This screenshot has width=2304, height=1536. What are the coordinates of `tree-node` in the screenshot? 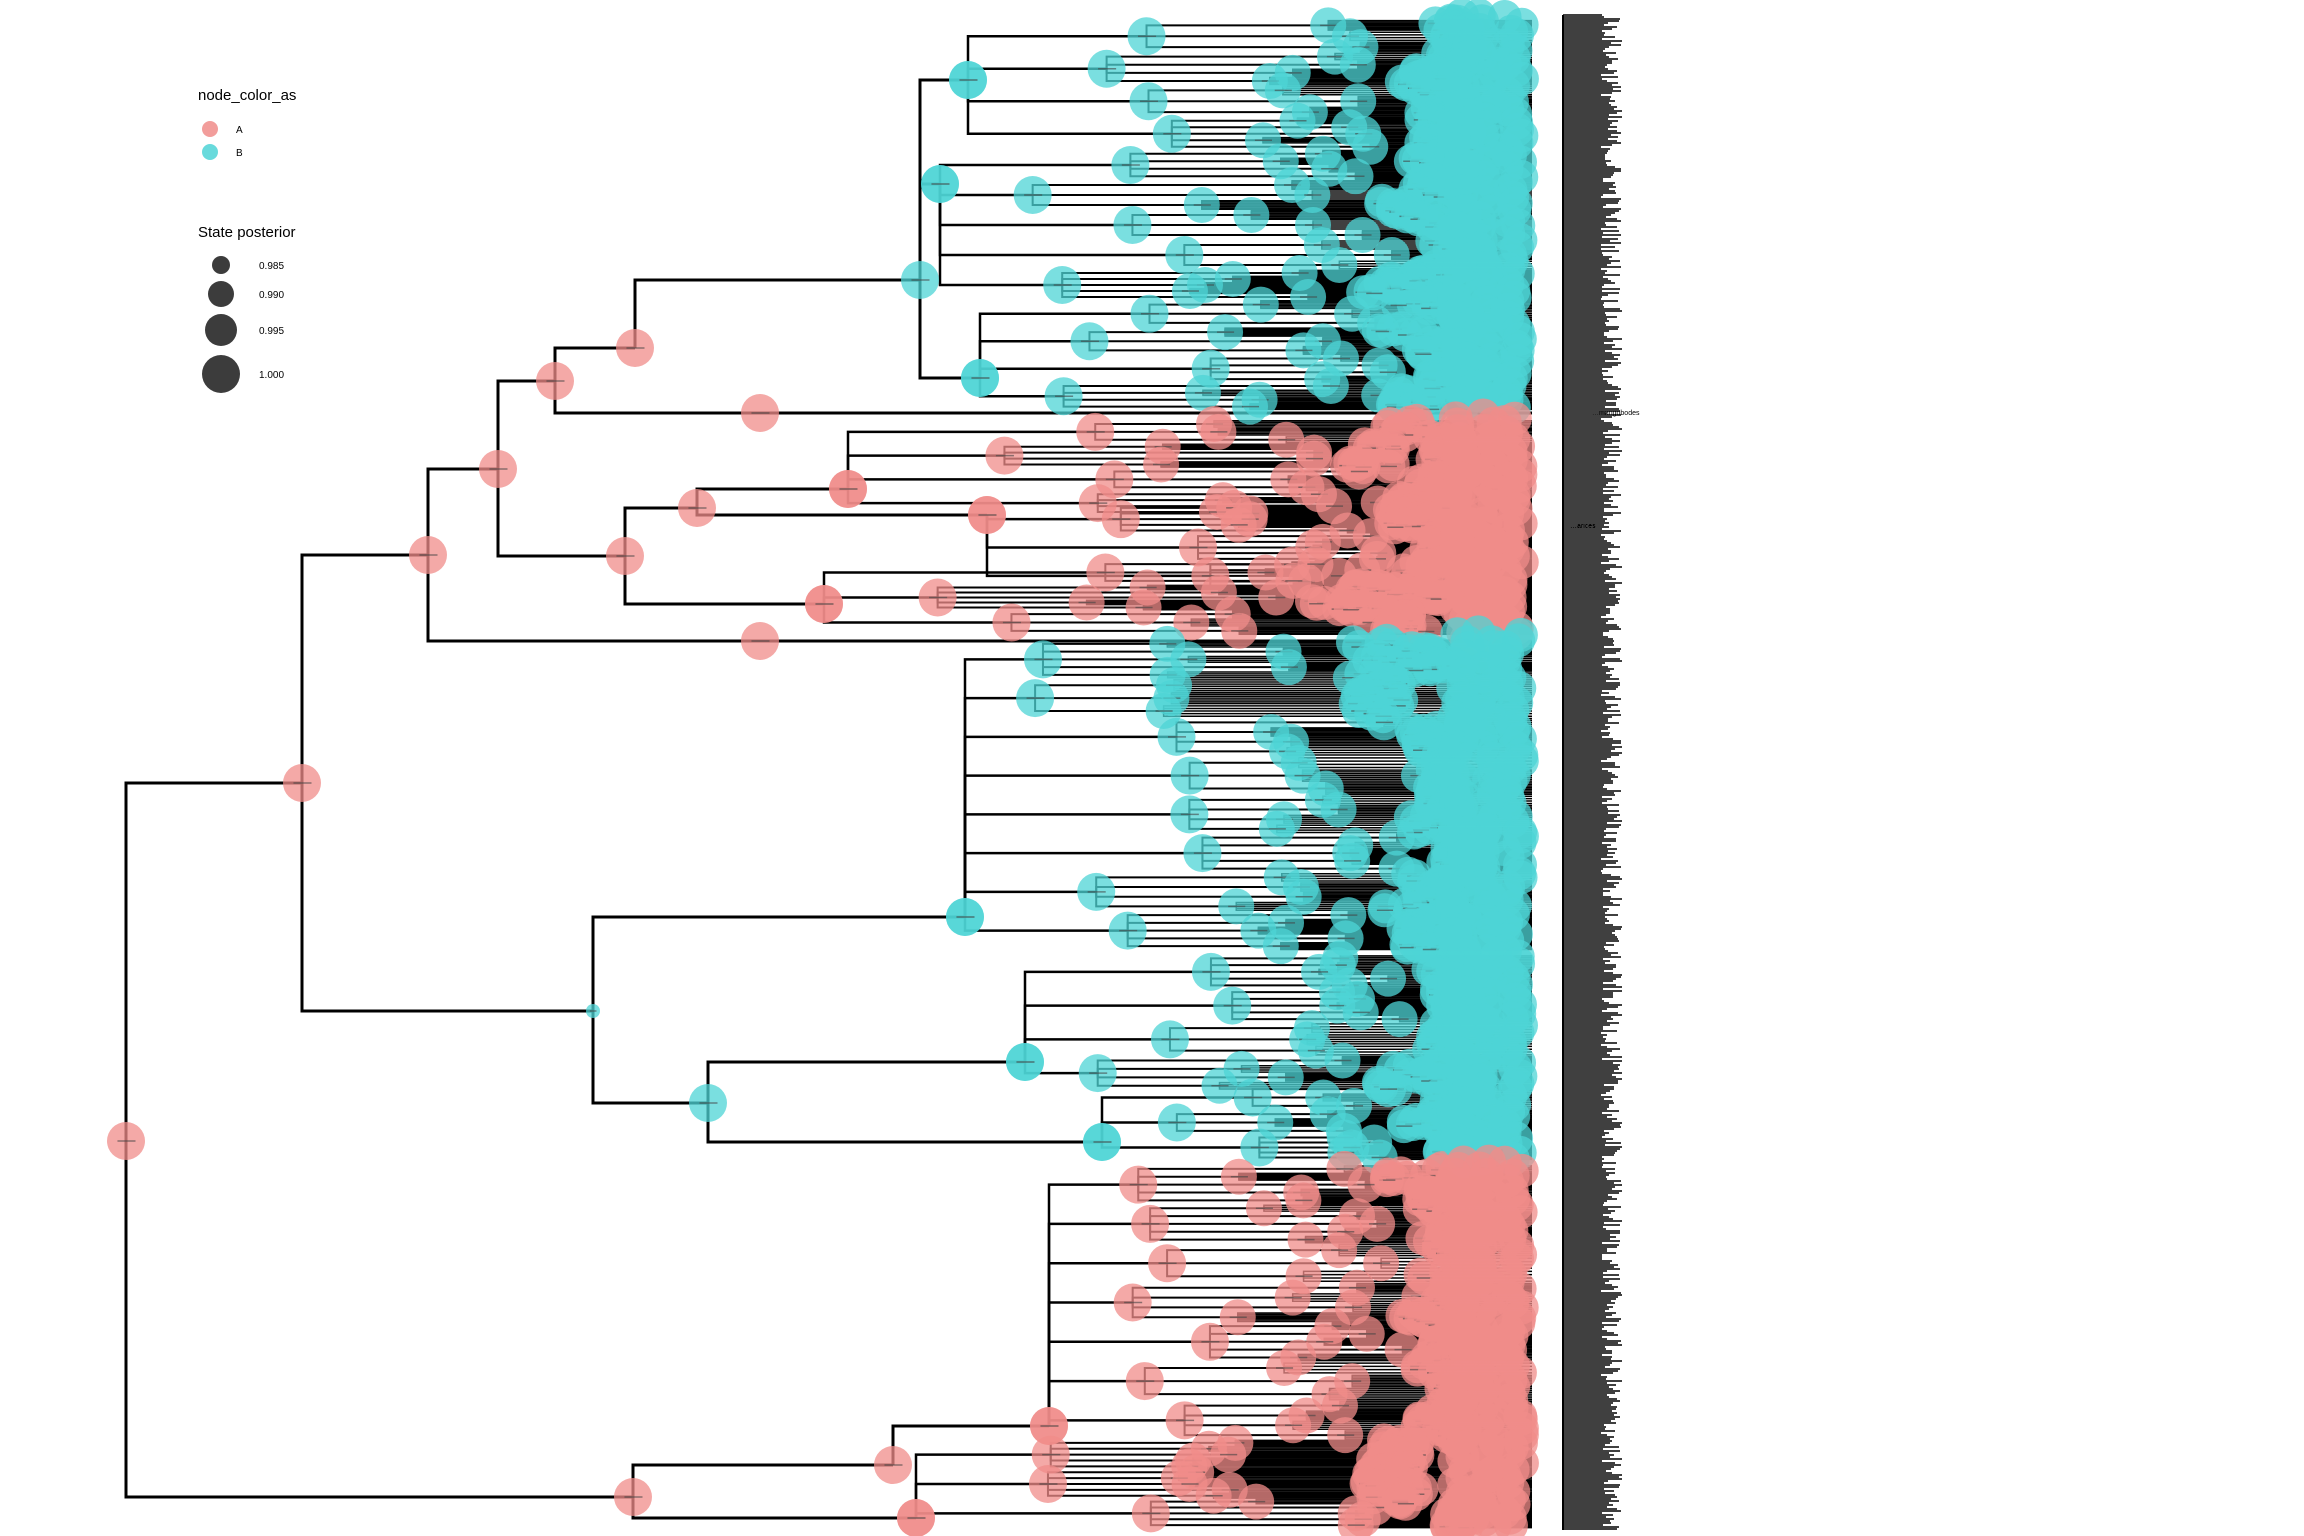 It's located at (1355, 1521).